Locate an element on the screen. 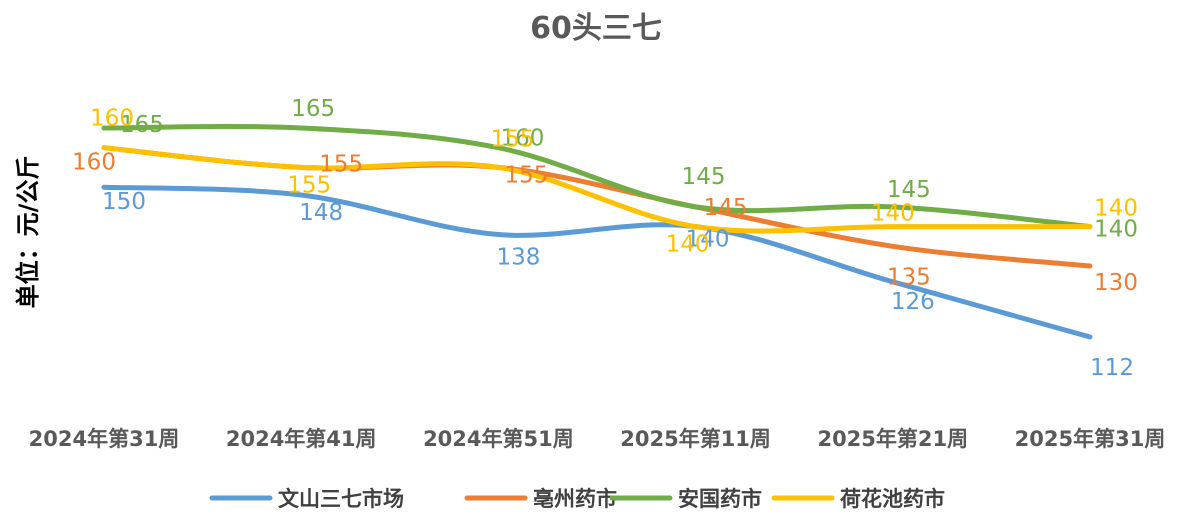 This screenshot has height=519, width=1200. legend-label: 荷花池药市 is located at coordinates (892, 499).